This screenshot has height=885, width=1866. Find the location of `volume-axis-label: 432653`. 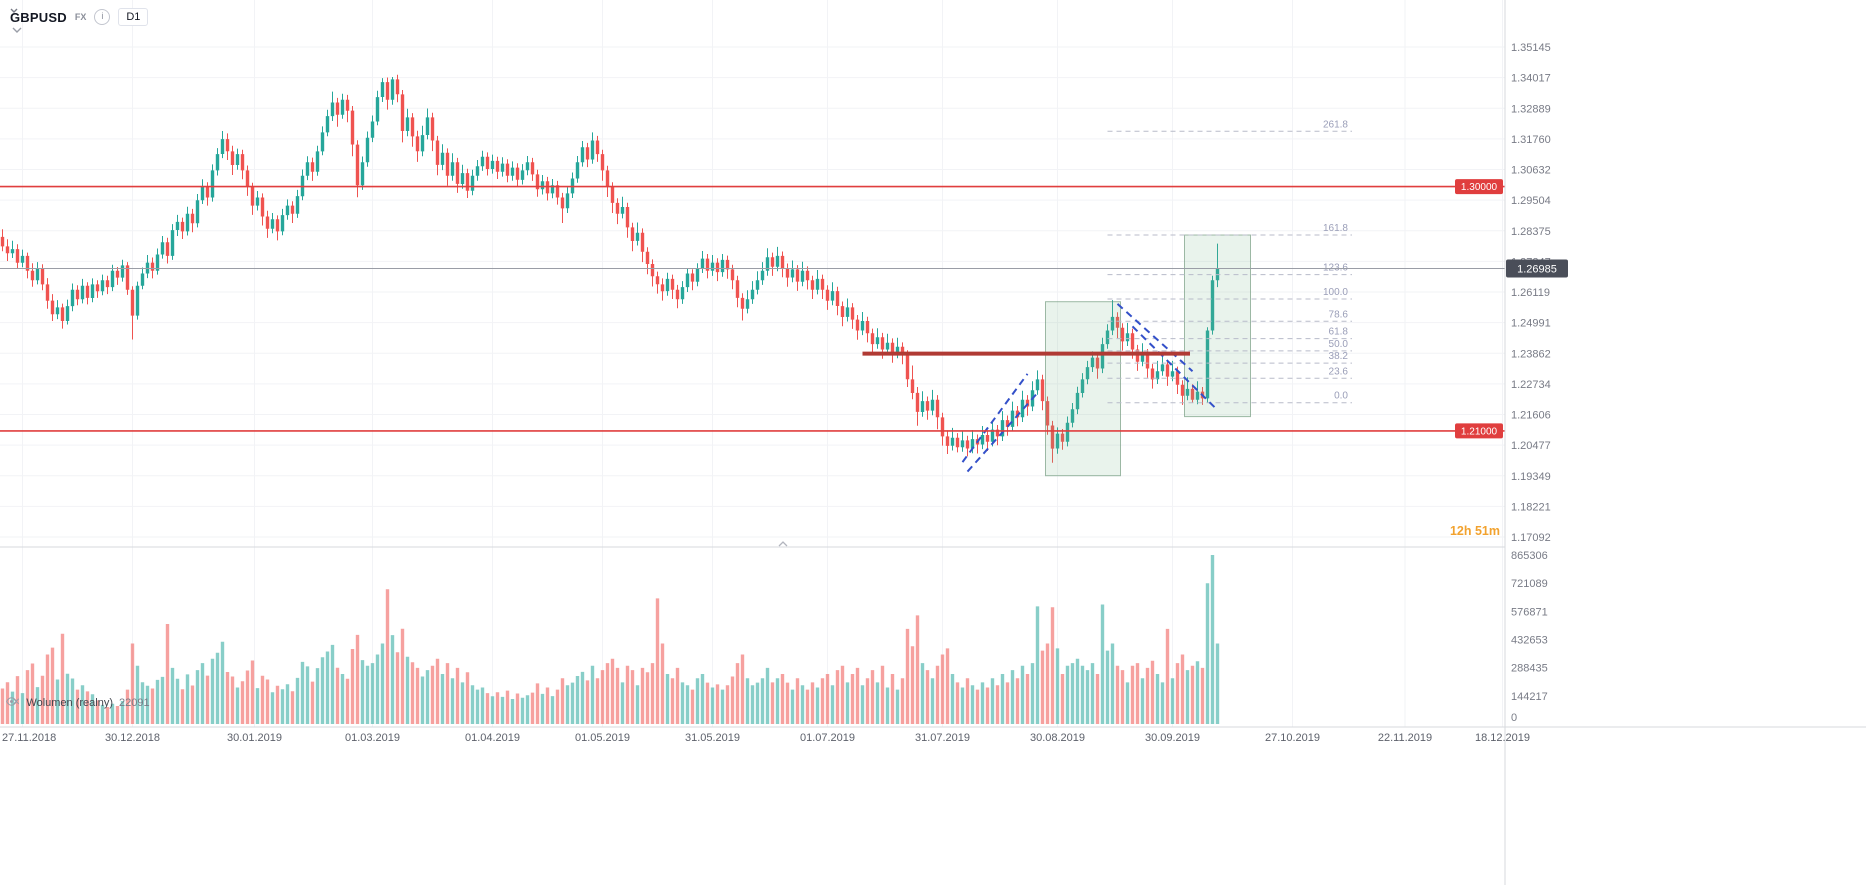

volume-axis-label: 432653 is located at coordinates (1529, 641).